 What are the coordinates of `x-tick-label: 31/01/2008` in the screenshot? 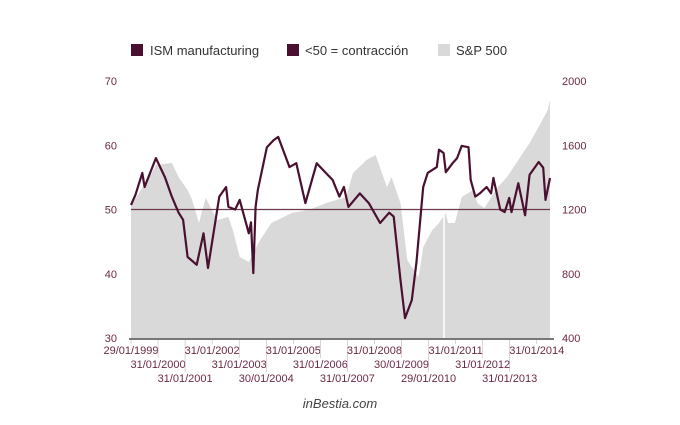 It's located at (374, 351).